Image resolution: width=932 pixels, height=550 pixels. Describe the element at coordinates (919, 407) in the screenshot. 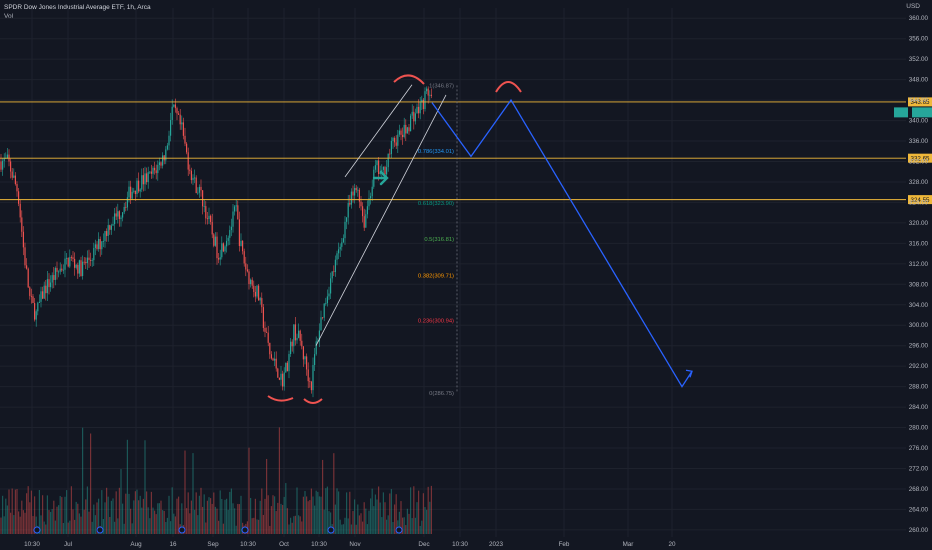

I see `price-tick-label: 284.00` at that location.